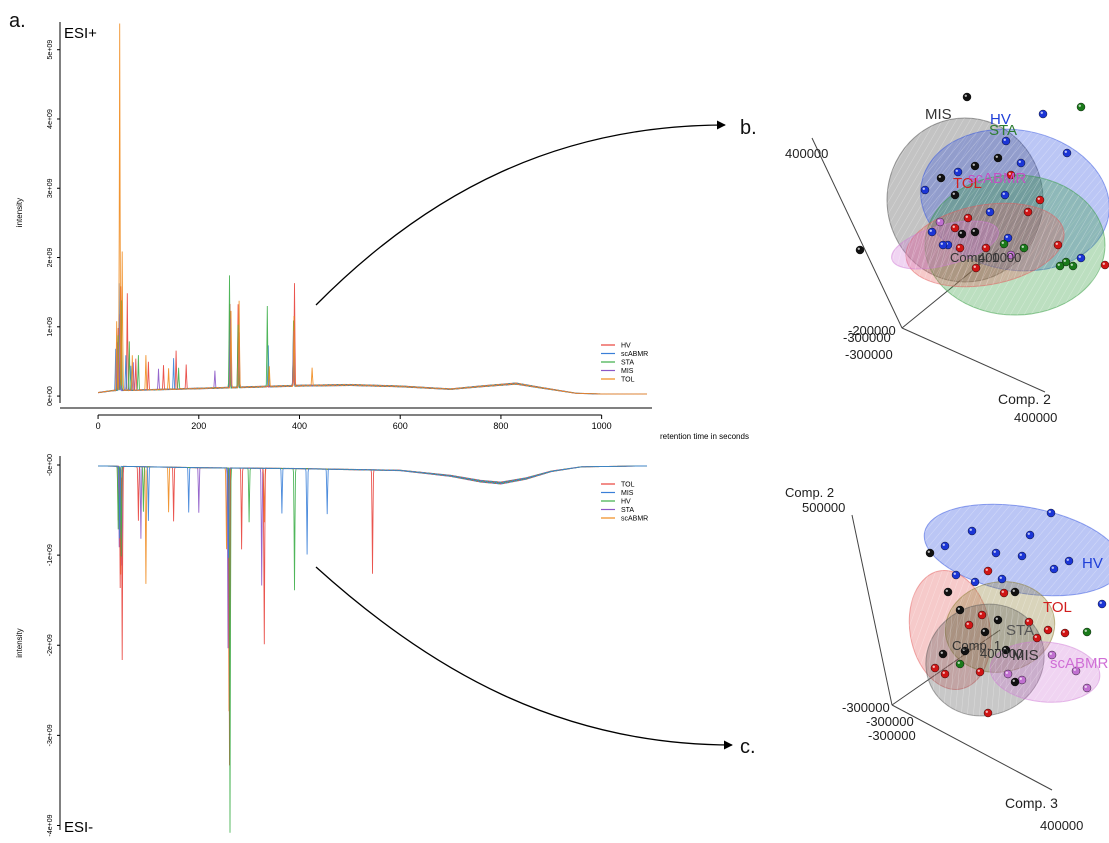 The height and width of the screenshot is (843, 1109). I want to click on pca-b-comp1-label: Comp. 1, so click(974, 257).